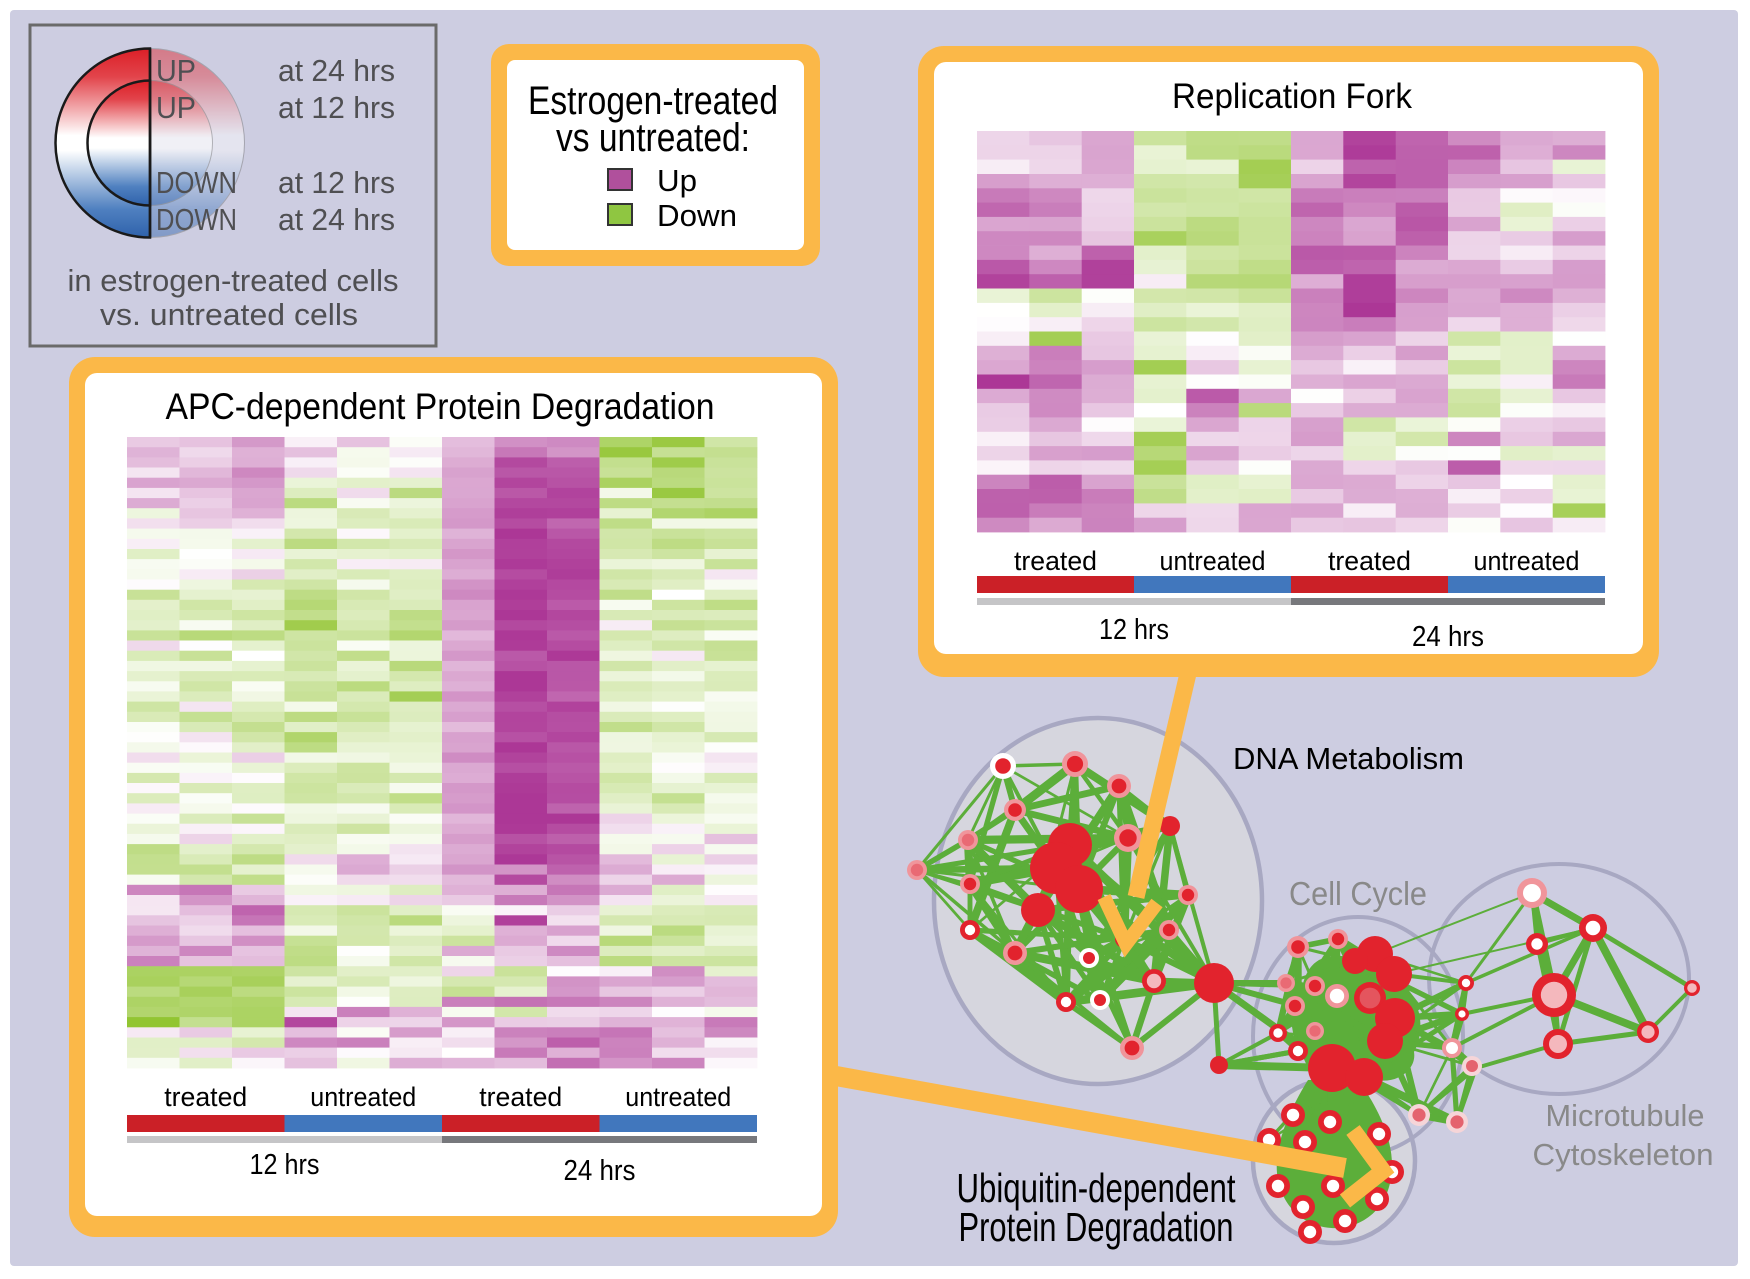 The image size is (1750, 1279). Describe the element at coordinates (677, 180) in the screenshot. I see `svg-text: Up` at that location.